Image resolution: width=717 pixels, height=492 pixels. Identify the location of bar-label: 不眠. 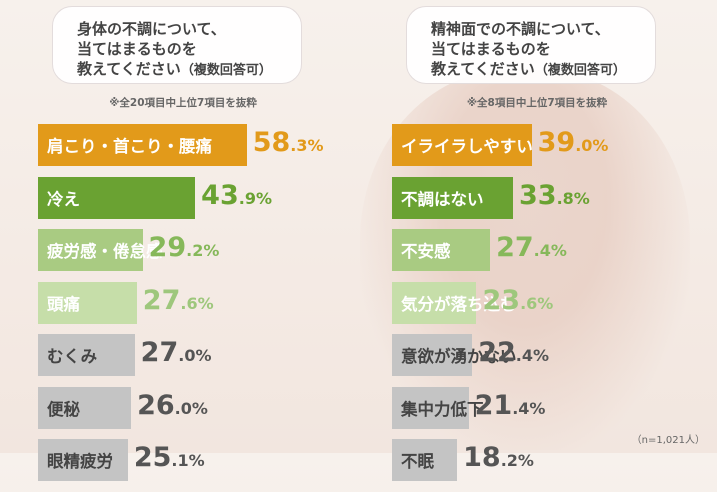
(417, 461).